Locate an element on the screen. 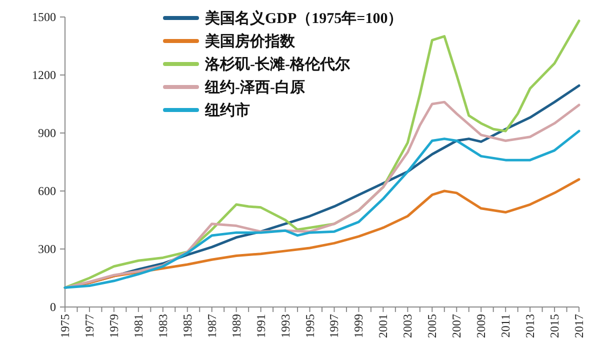 The width and height of the screenshot is (606, 349). x-tick-label: 1993 is located at coordinates (285, 326).